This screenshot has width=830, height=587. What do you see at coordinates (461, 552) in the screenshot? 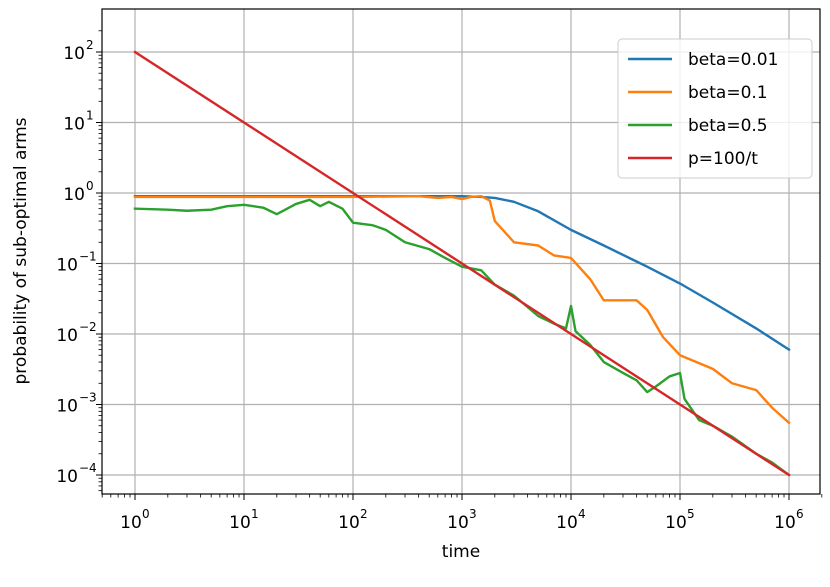
I see `x-axis-label: time` at bounding box center [461, 552].